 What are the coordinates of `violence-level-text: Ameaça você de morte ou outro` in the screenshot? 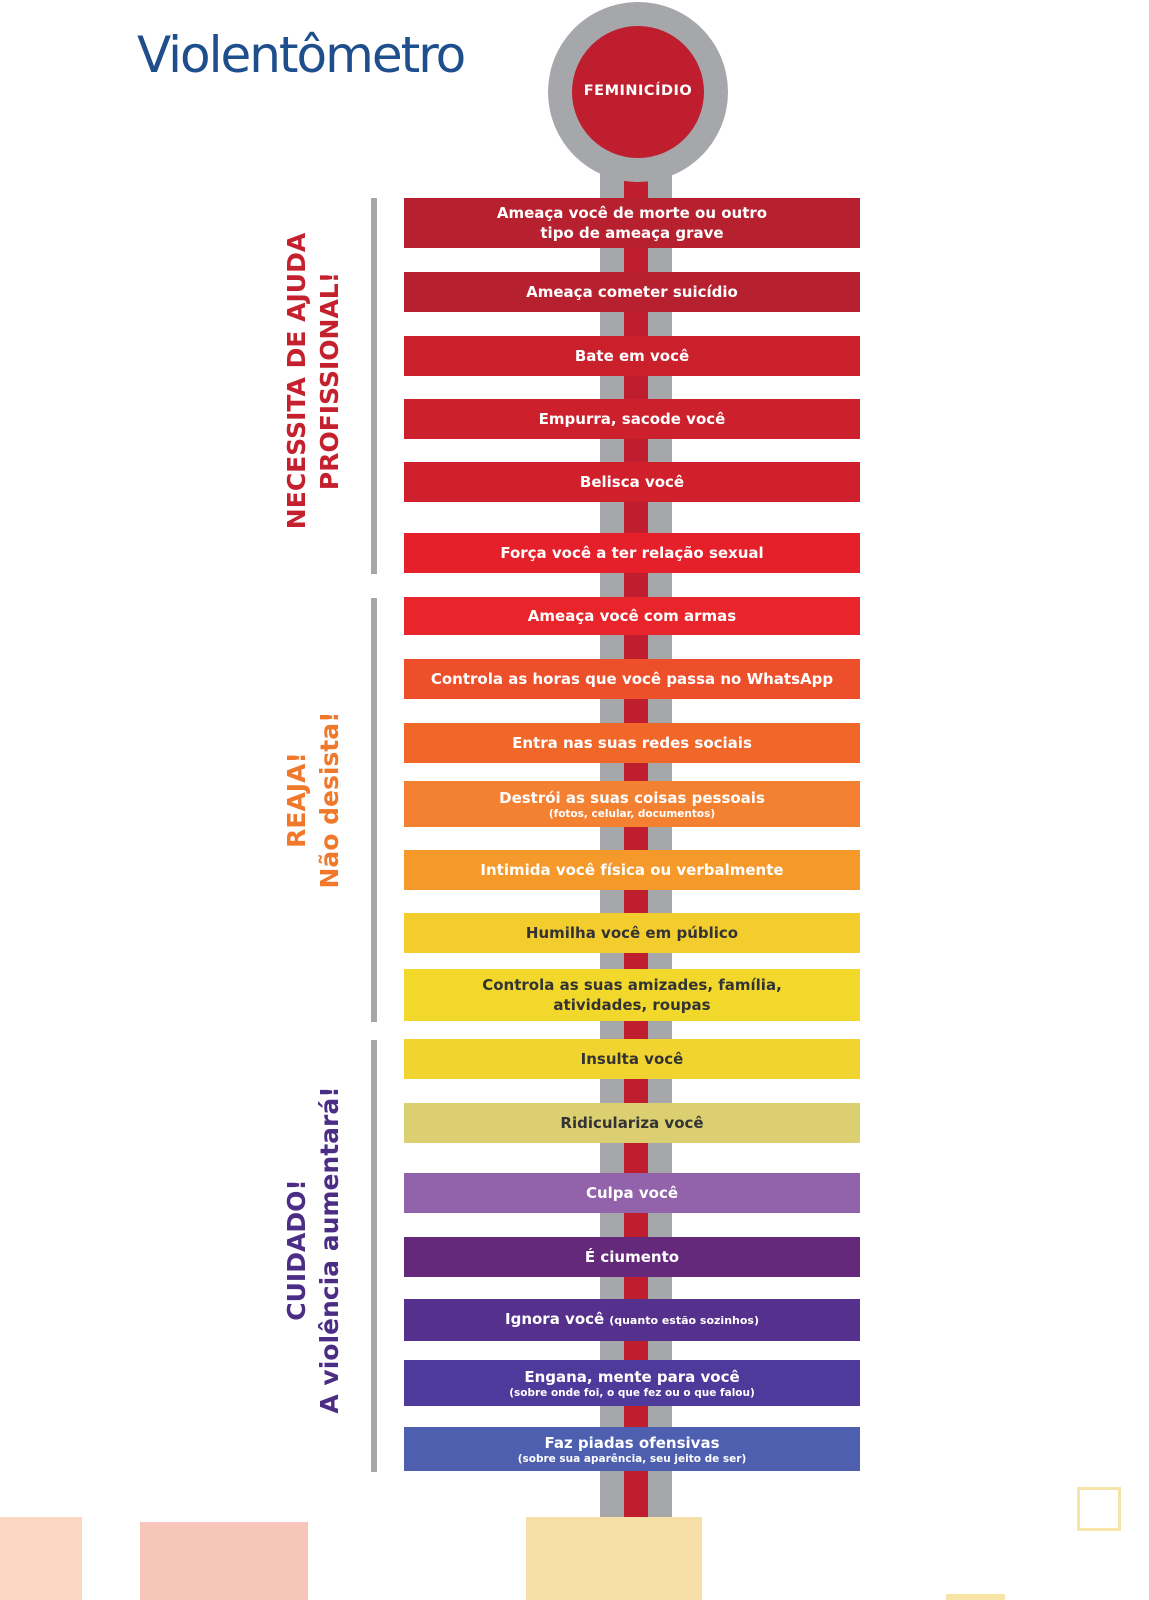 It's located at (632, 213).